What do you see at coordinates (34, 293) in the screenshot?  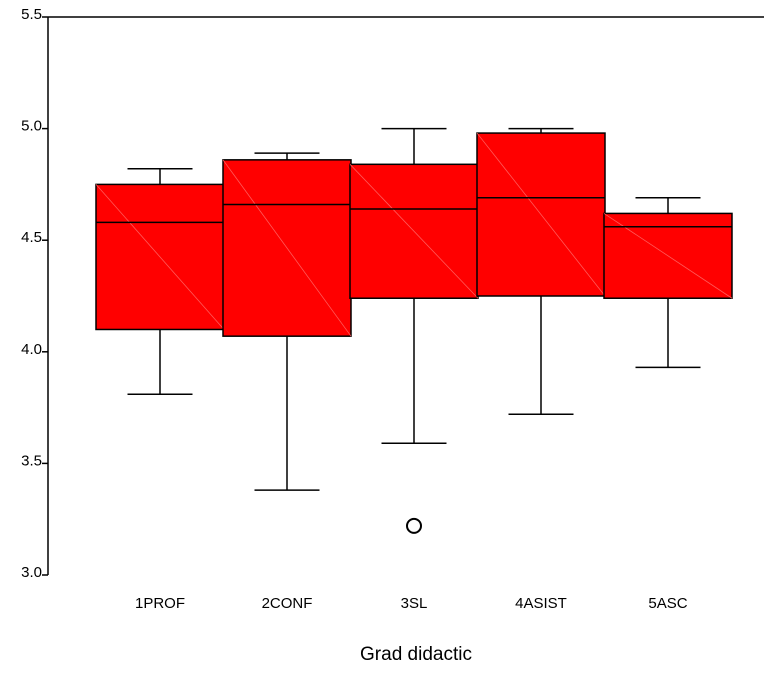 I see `y-axis: 3.0 3.5 4.0 4.5 5.0 5.5` at bounding box center [34, 293].